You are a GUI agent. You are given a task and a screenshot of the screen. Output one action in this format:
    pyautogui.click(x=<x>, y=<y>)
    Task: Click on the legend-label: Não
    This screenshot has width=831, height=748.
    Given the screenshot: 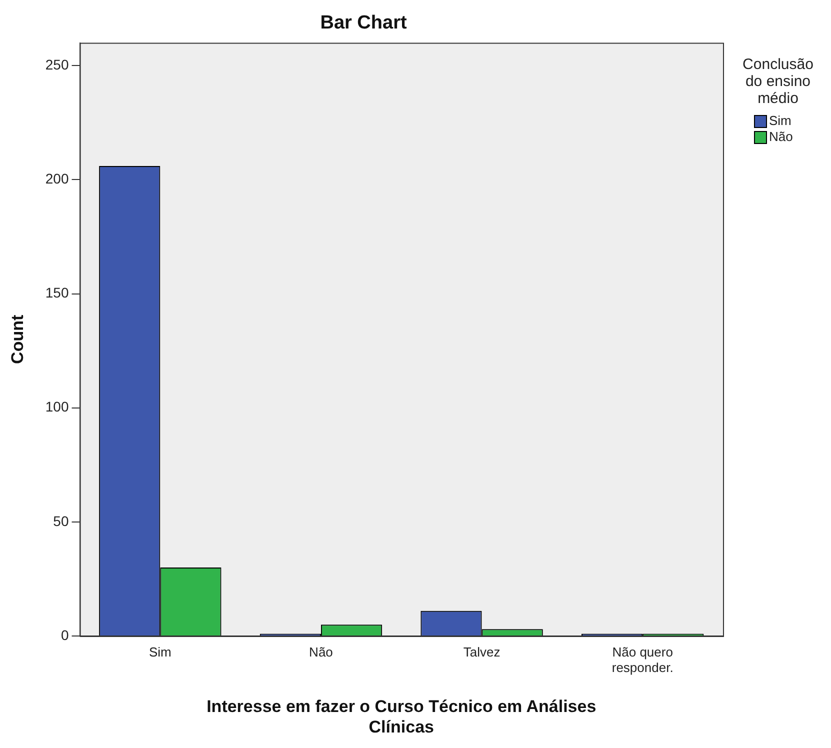 What is the action you would take?
    pyautogui.click(x=781, y=137)
    